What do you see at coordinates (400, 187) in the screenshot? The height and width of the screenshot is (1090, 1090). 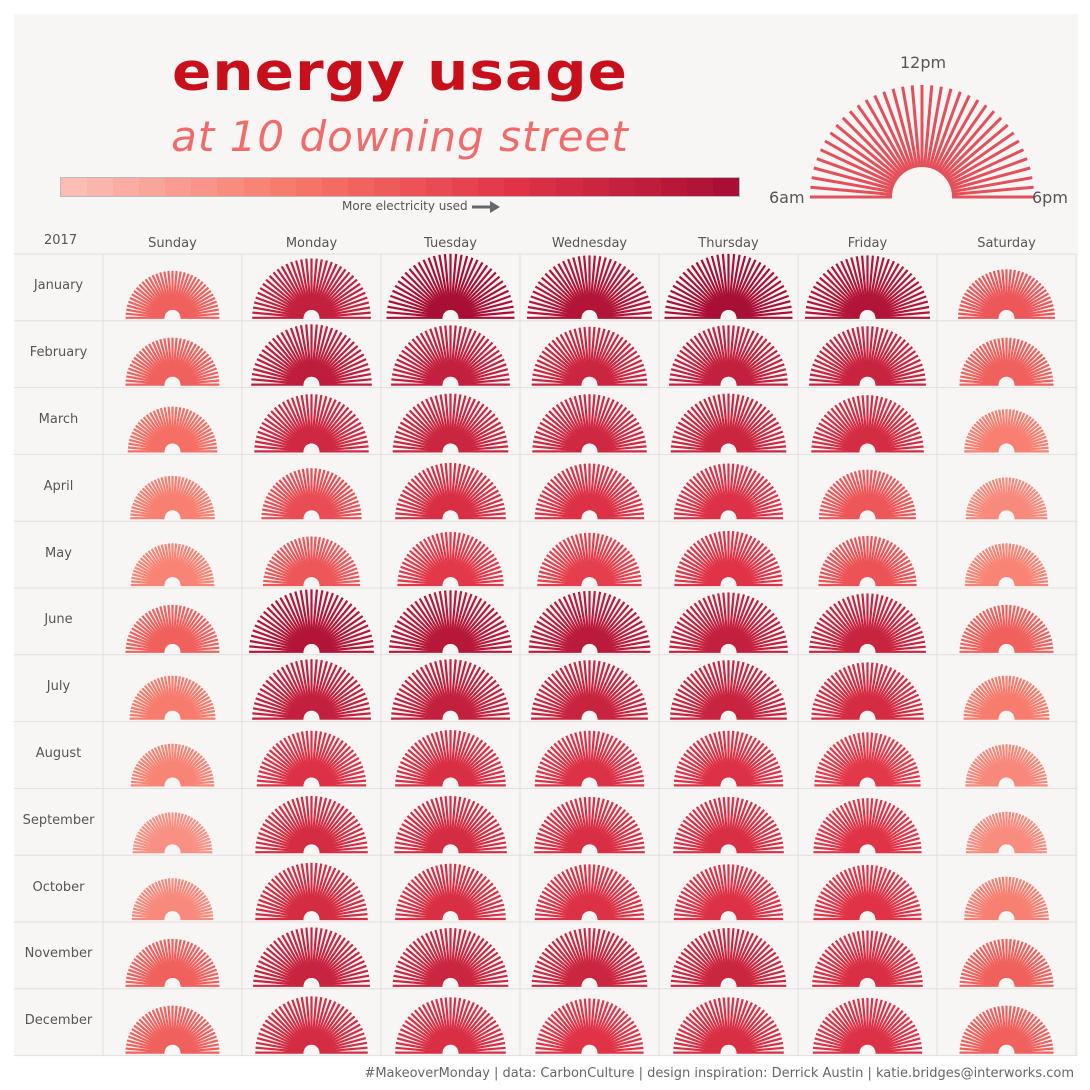 I see `color-legend-bar` at bounding box center [400, 187].